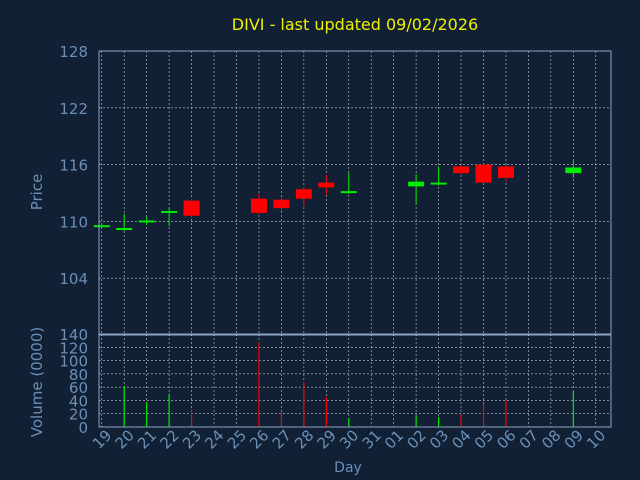 The height and width of the screenshot is (480, 640). What do you see at coordinates (337, 384) in the screenshot?
I see `volume-bars` at bounding box center [337, 384].